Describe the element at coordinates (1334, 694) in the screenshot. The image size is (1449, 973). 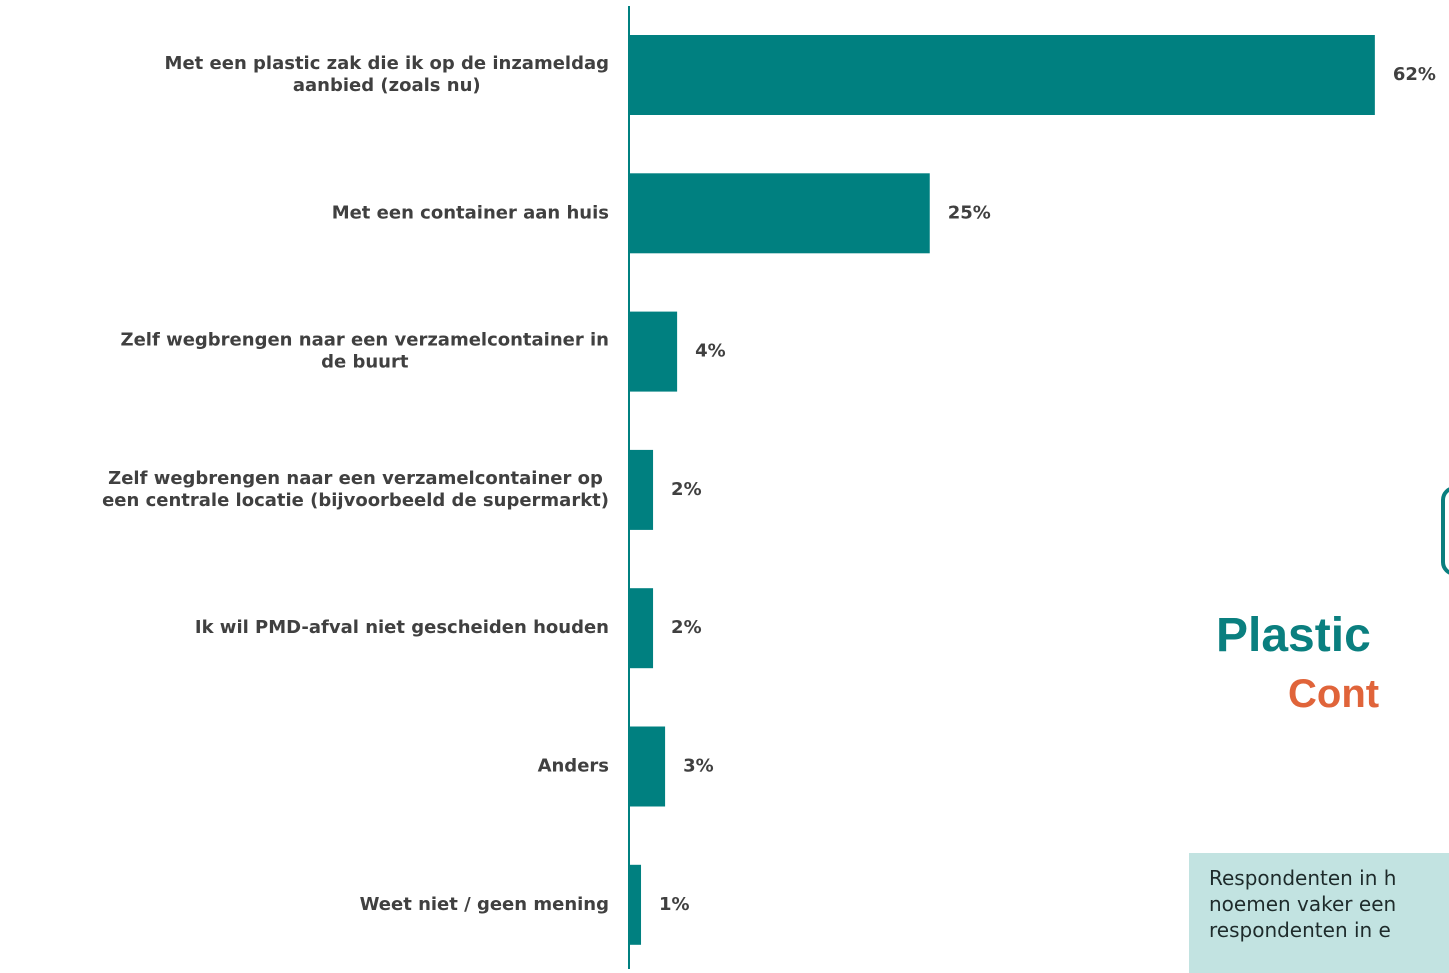
I see `panel-subtitle: Cont` at that location.